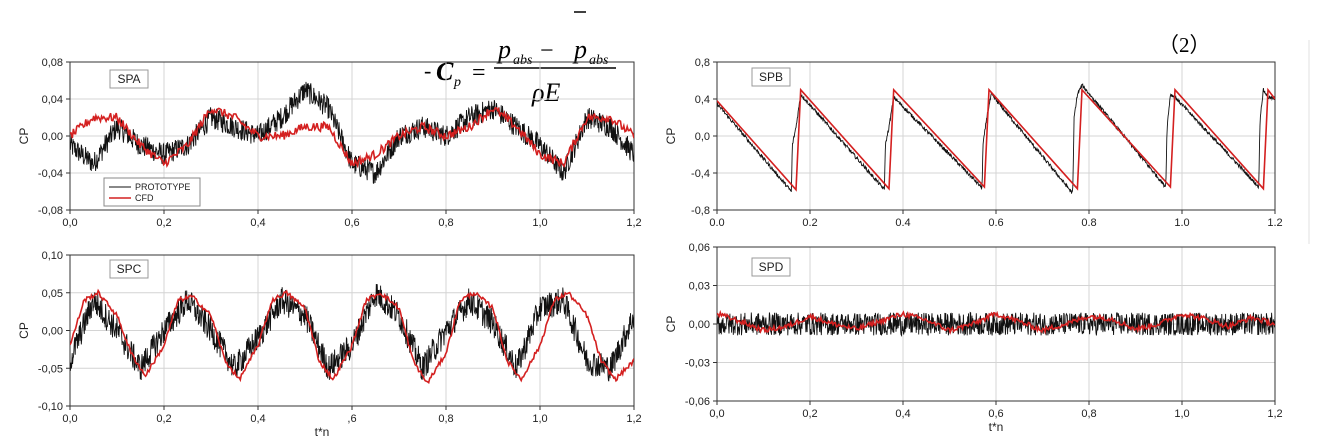 This screenshot has width=1322, height=441. Describe the element at coordinates (545, 92) in the screenshot. I see `equation-denominator: ρE` at that location.